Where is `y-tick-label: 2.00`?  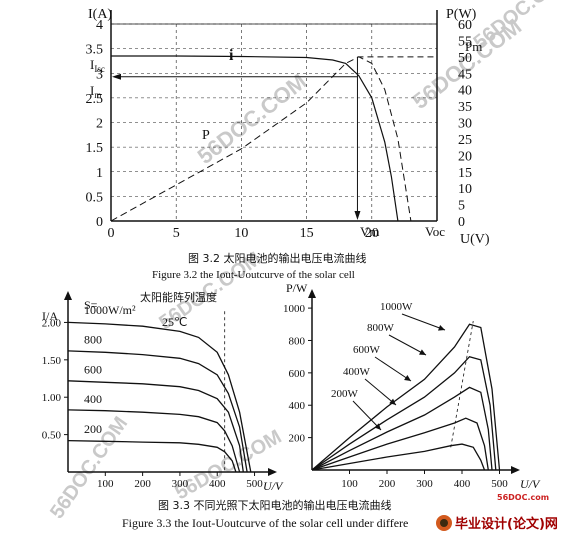 y-tick-label: 2.00 is located at coordinates (52, 323).